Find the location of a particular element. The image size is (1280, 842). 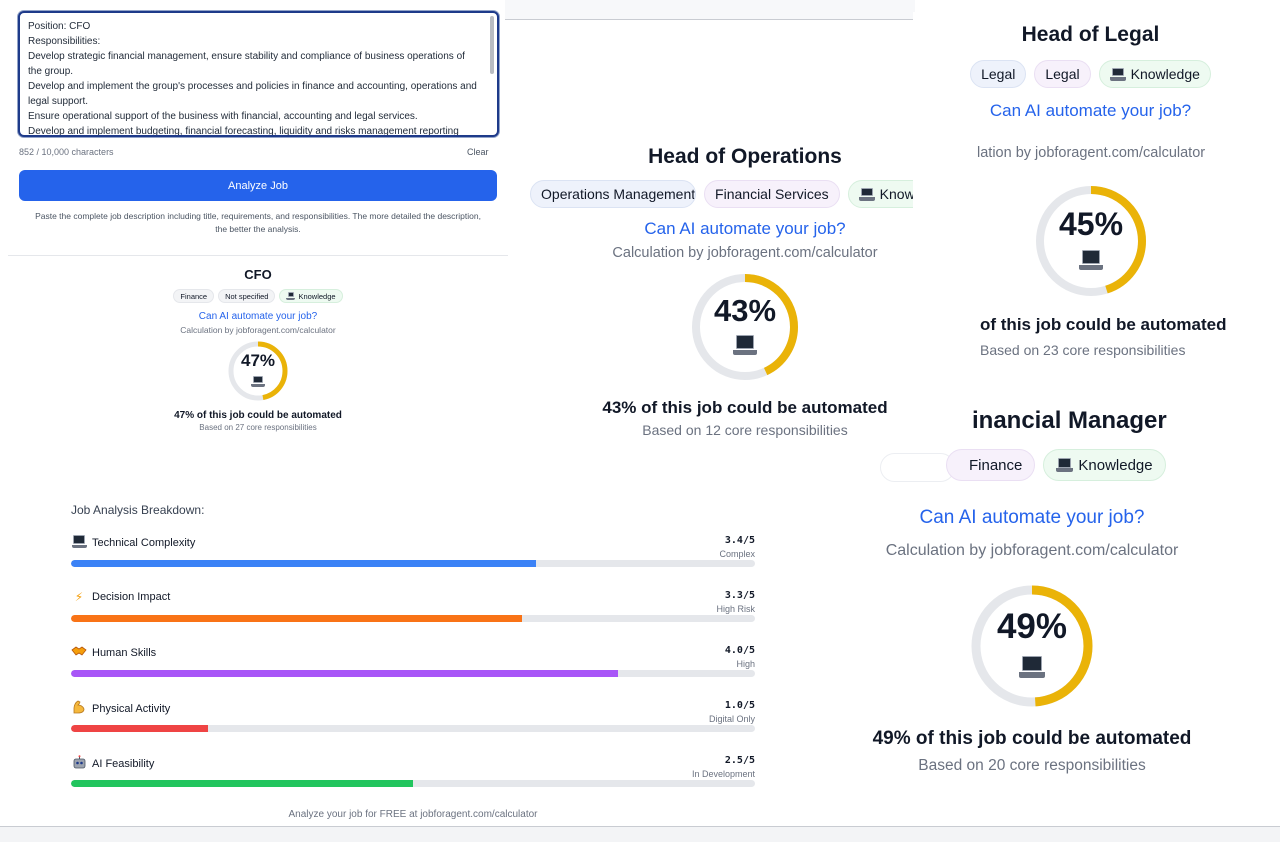

character-count: 852 / 10,000 characters is located at coordinates (66, 152).